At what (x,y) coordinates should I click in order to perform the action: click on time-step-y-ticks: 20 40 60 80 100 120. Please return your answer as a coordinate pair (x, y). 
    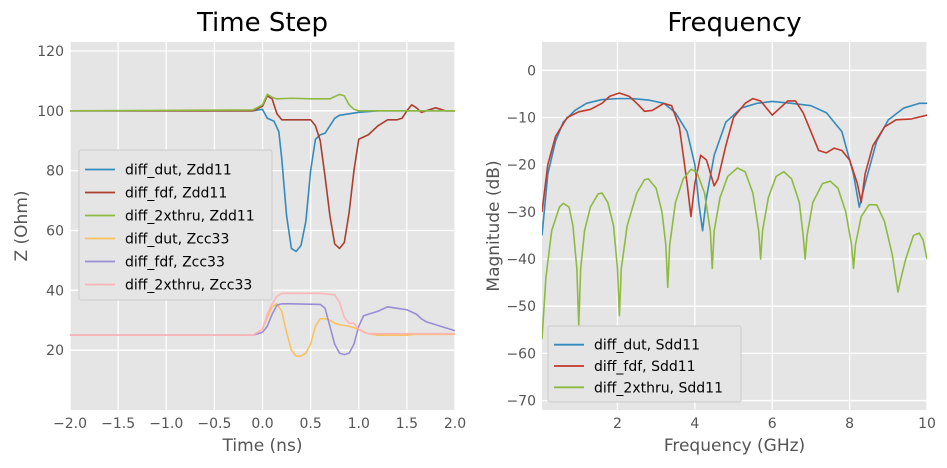
    Looking at the image, I should click on (50, 201).